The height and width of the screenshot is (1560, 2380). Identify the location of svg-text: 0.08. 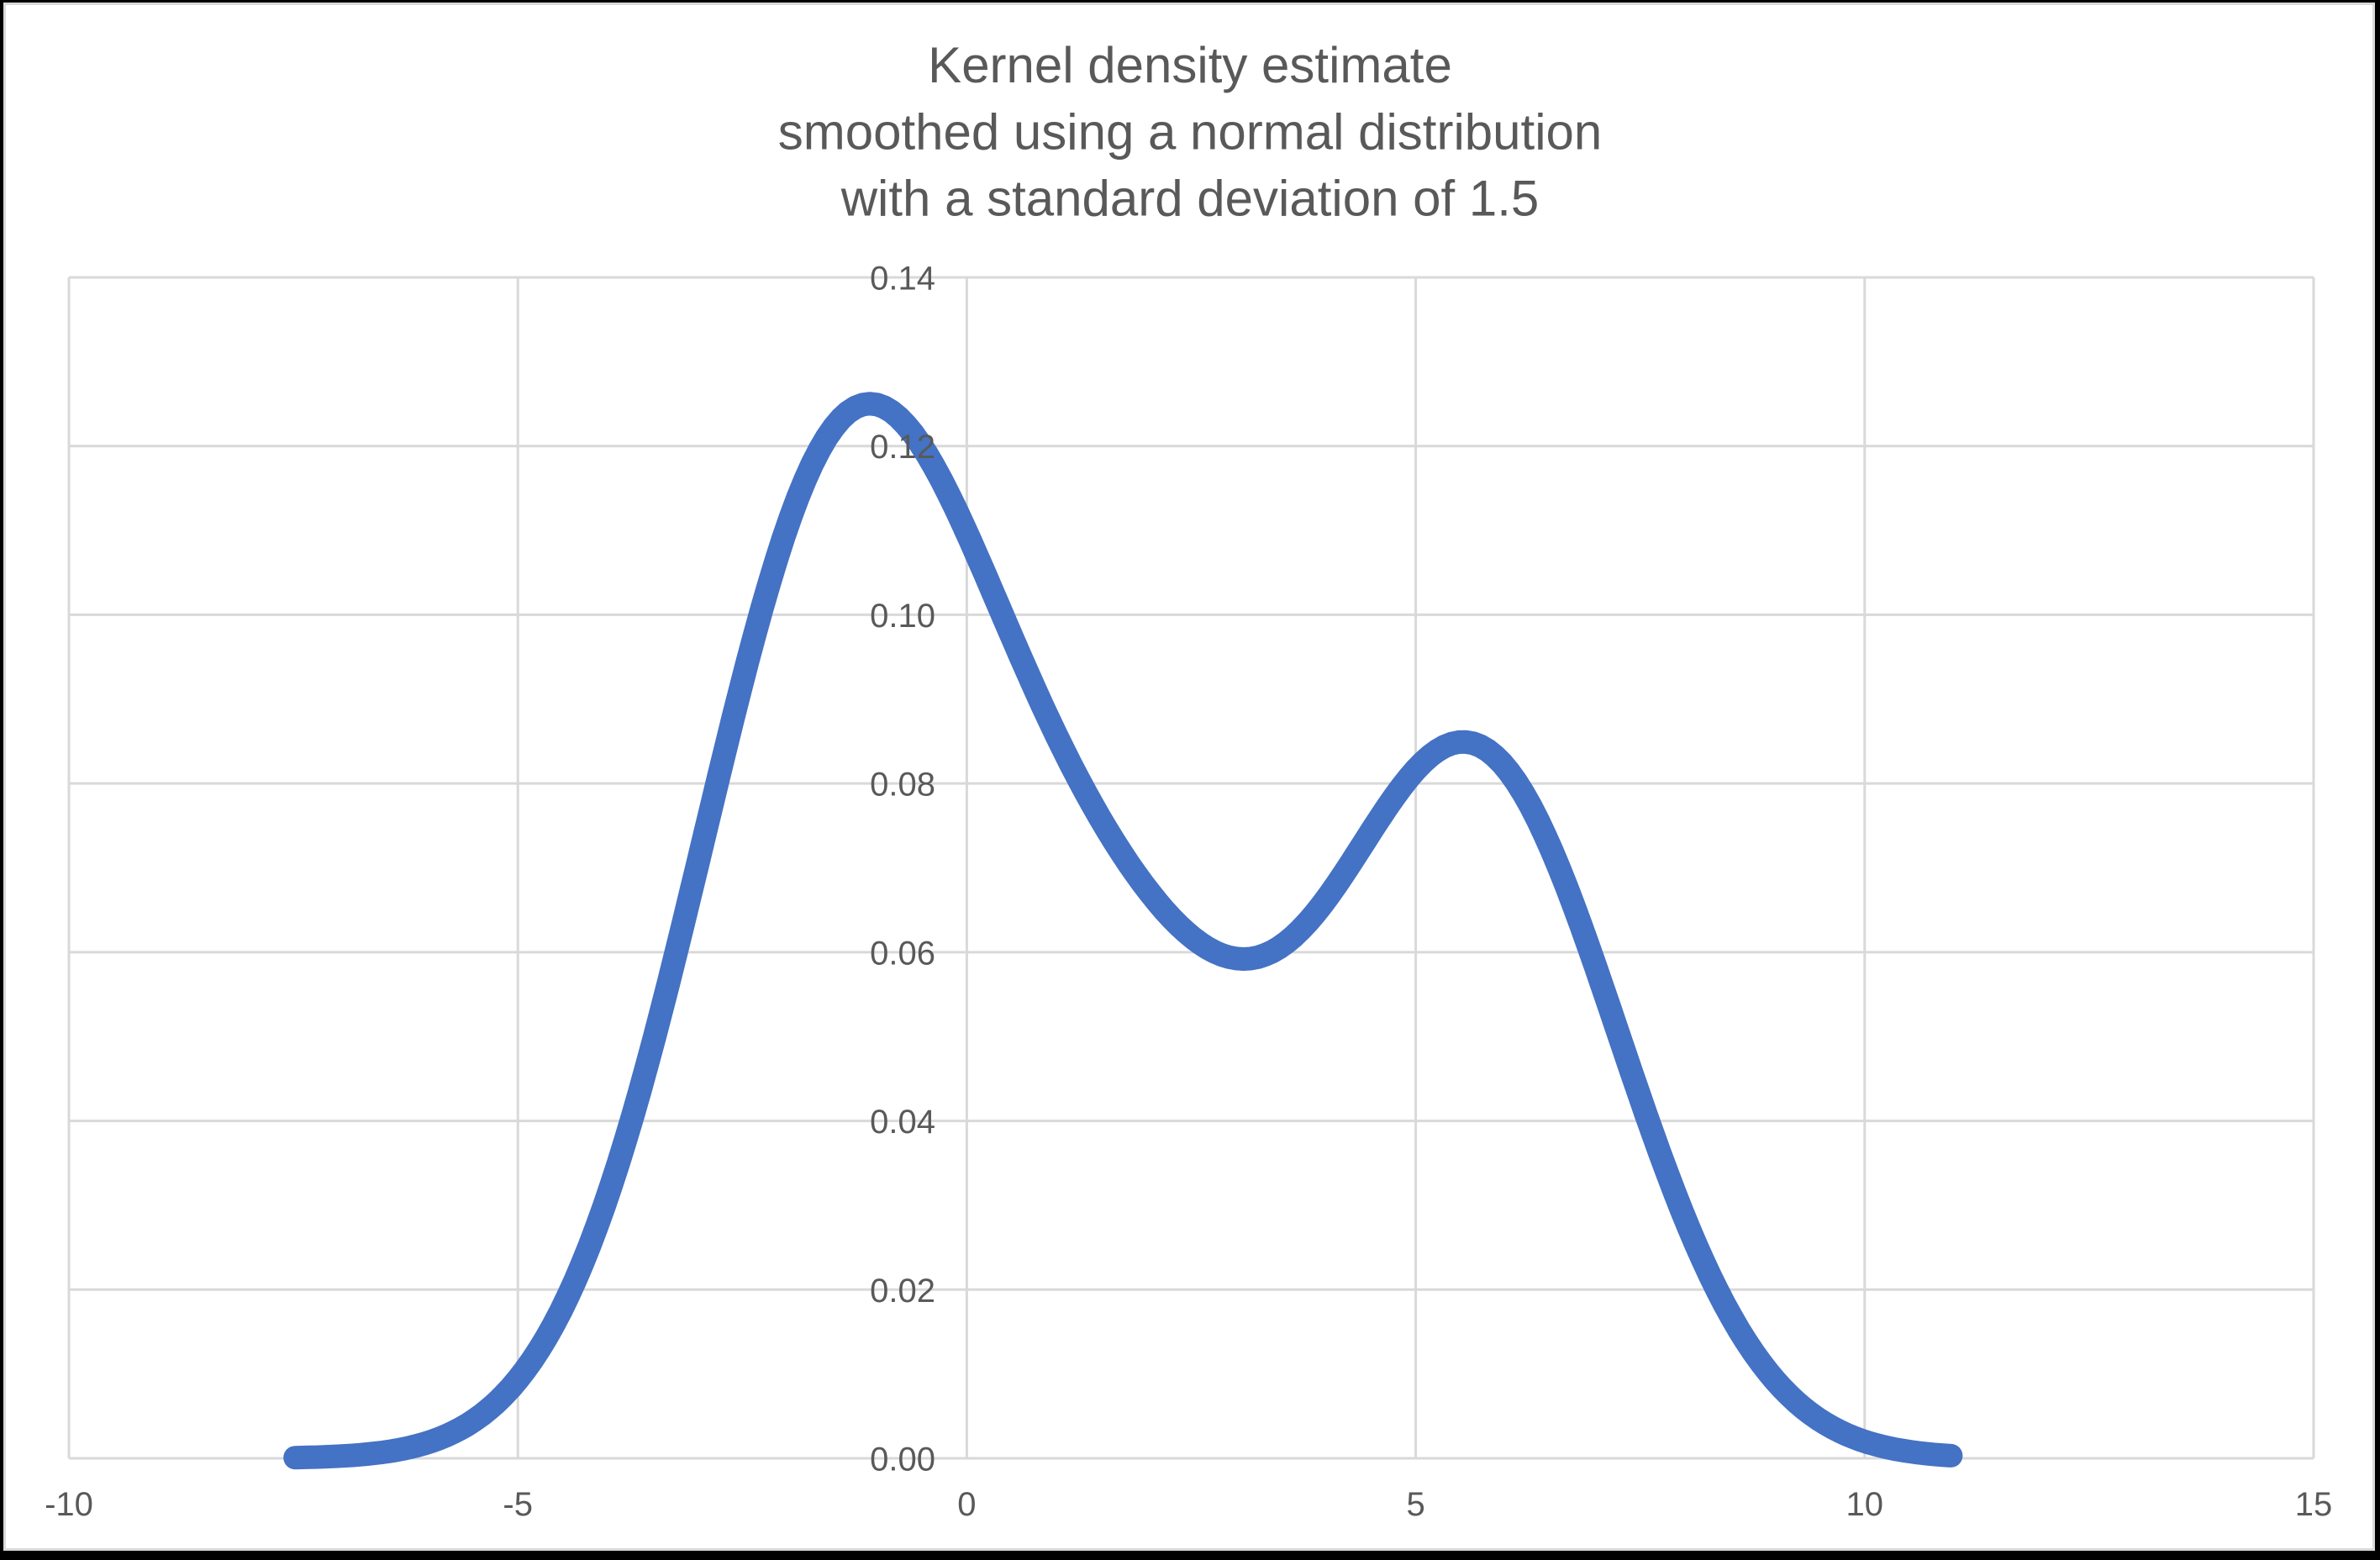
(902, 786).